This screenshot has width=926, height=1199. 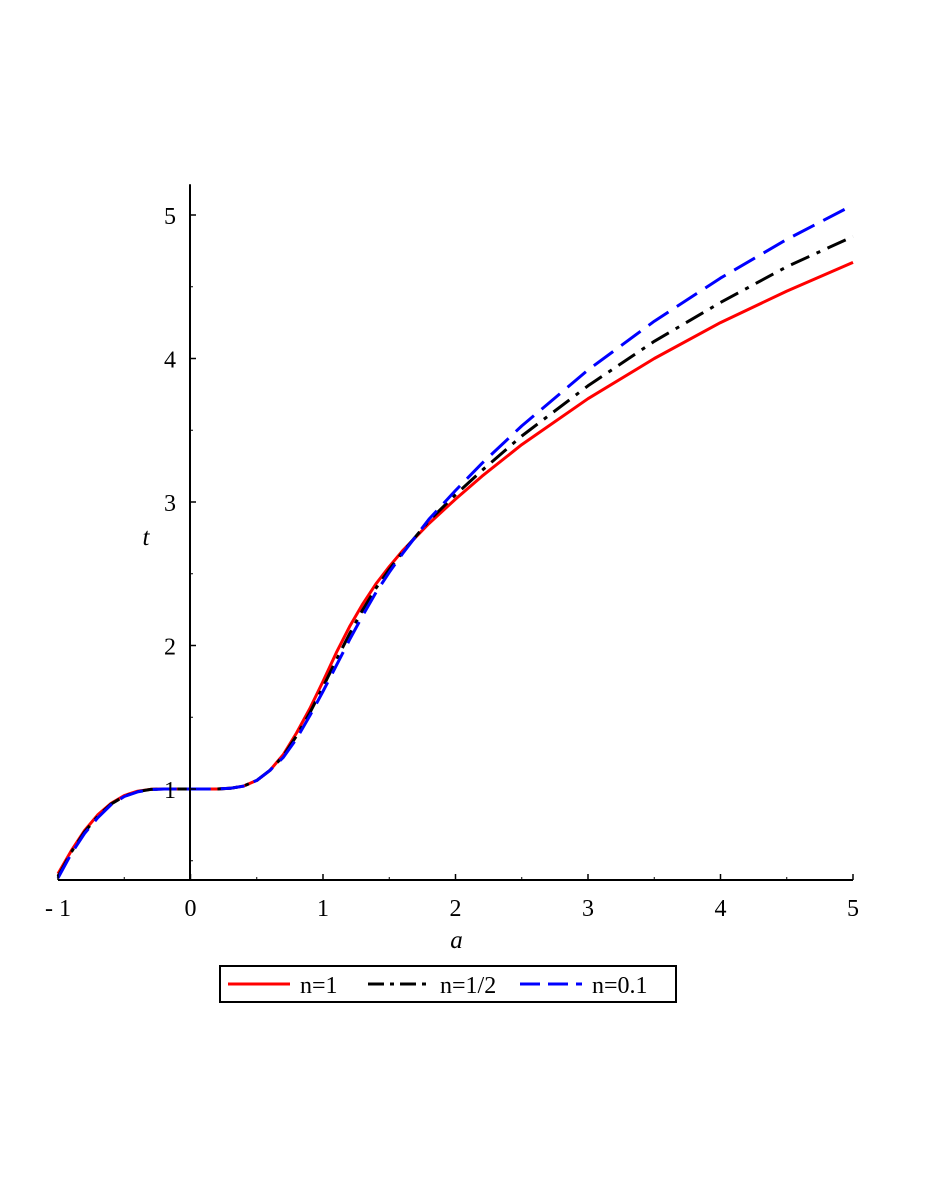 I want to click on y-tick-label: 2, so click(x=170, y=648).